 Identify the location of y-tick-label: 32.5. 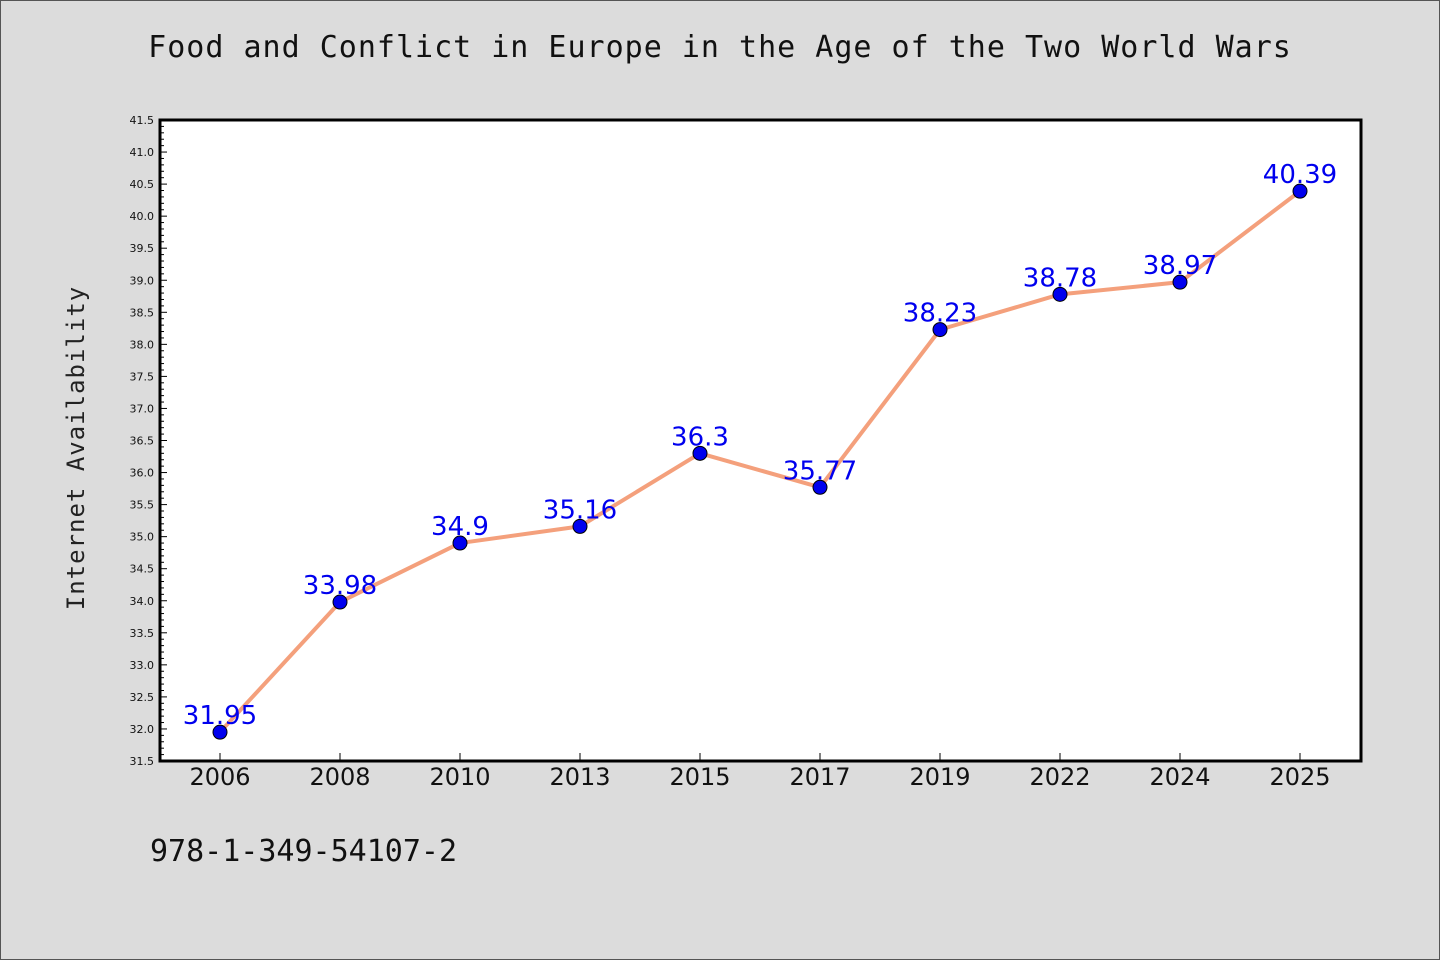
(142, 697).